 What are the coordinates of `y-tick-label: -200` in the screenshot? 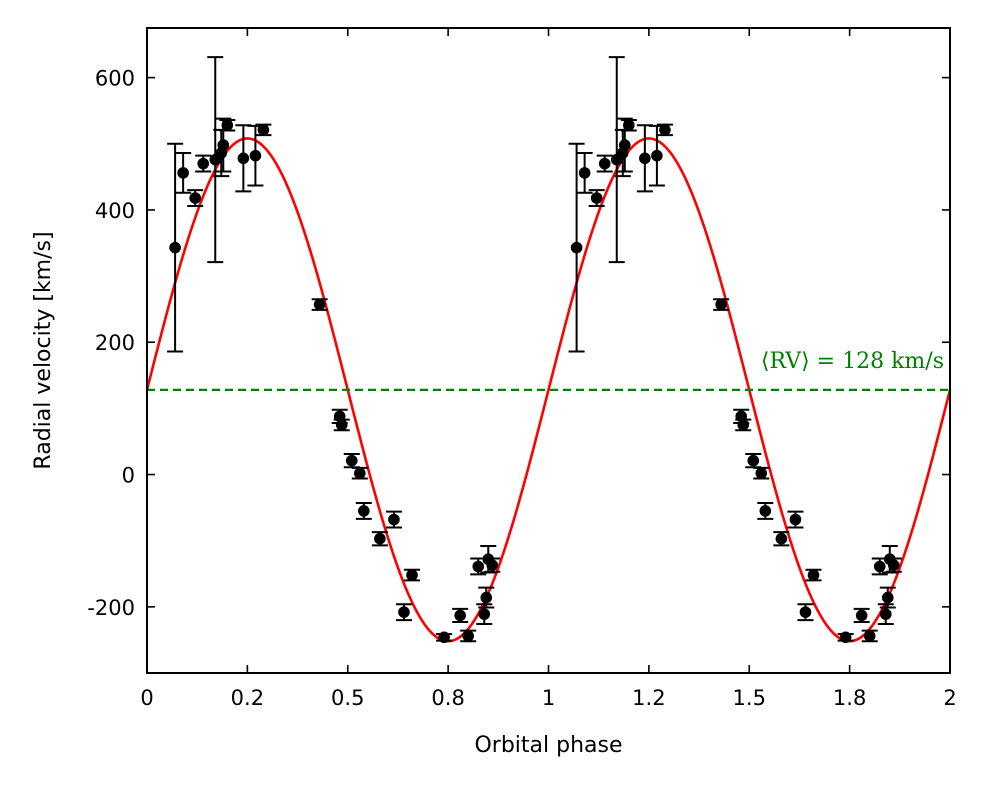 It's located at (111, 608).